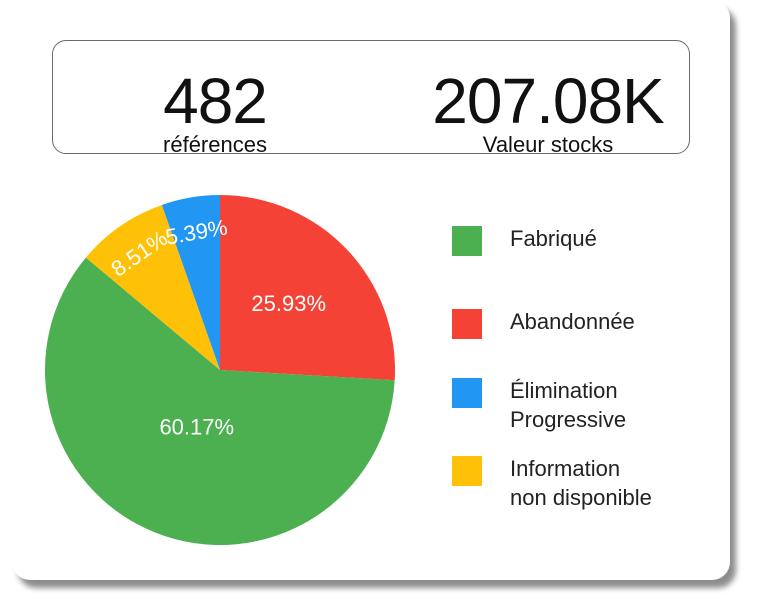  Describe the element at coordinates (581, 483) in the screenshot. I see `legend-label-information: Information non disponible` at that location.